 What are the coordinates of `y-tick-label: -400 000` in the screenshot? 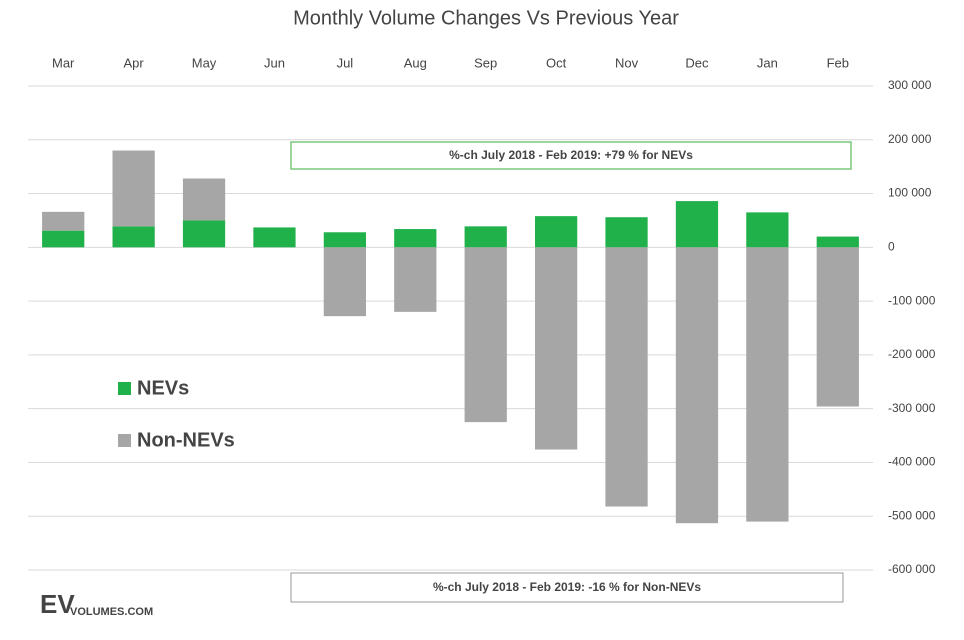 It's located at (912, 462).